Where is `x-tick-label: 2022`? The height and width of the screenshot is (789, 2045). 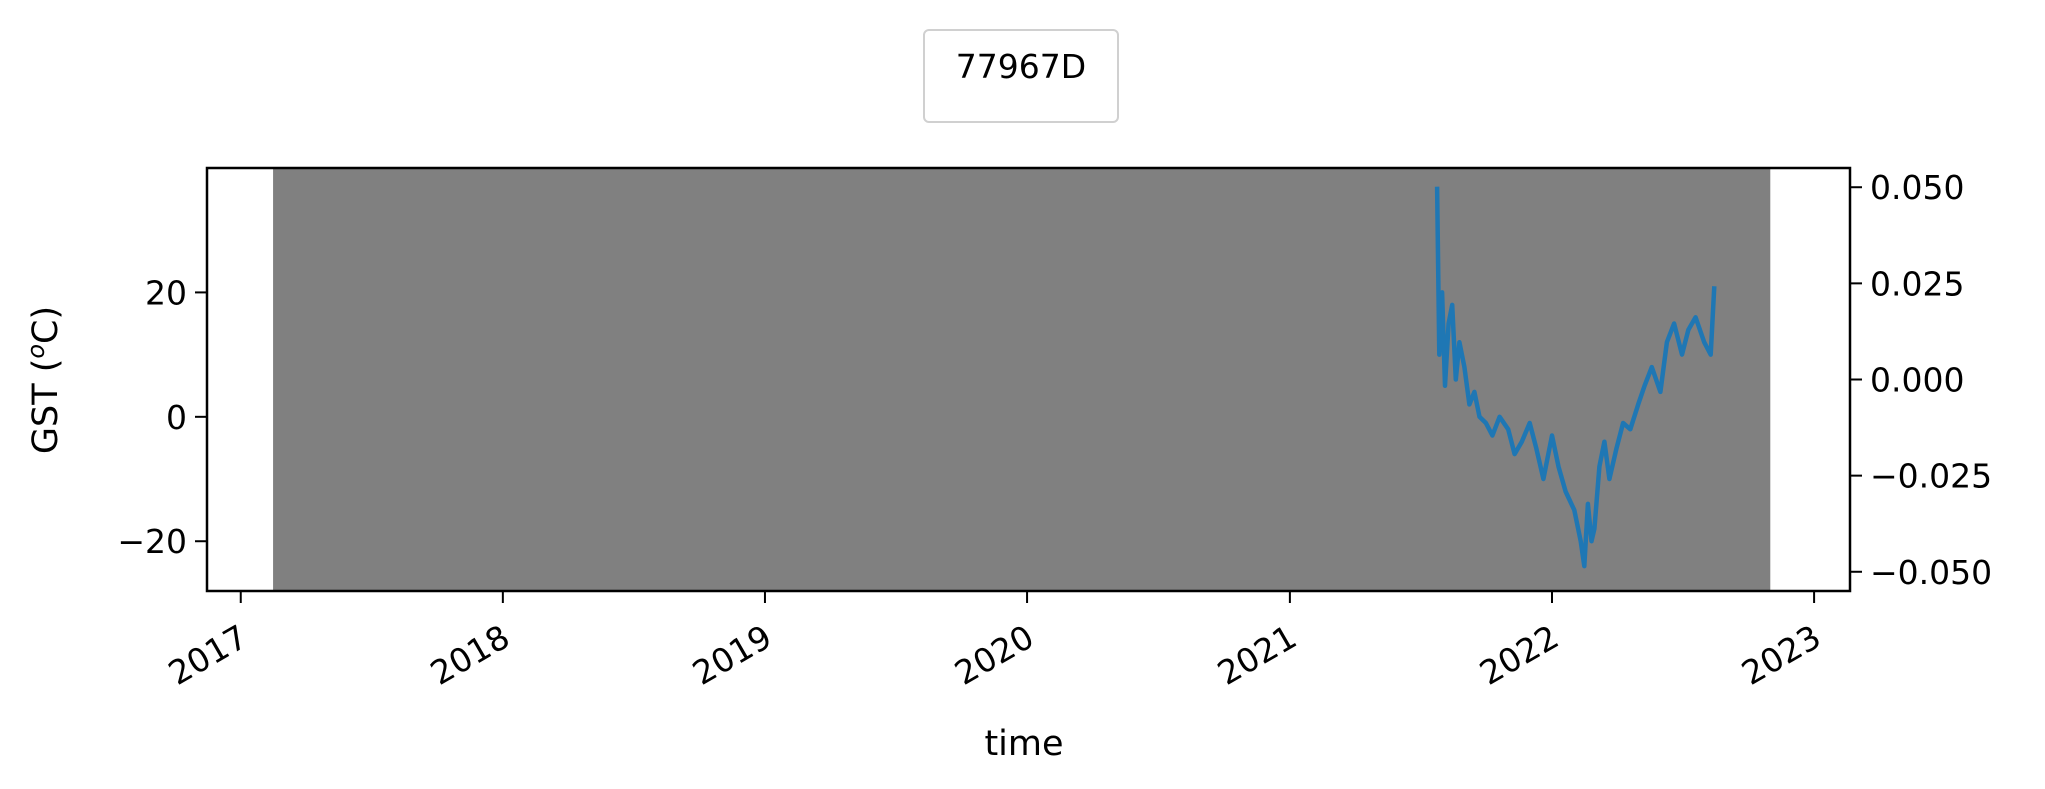
x-tick-label: 2022 is located at coordinates (1519, 655).